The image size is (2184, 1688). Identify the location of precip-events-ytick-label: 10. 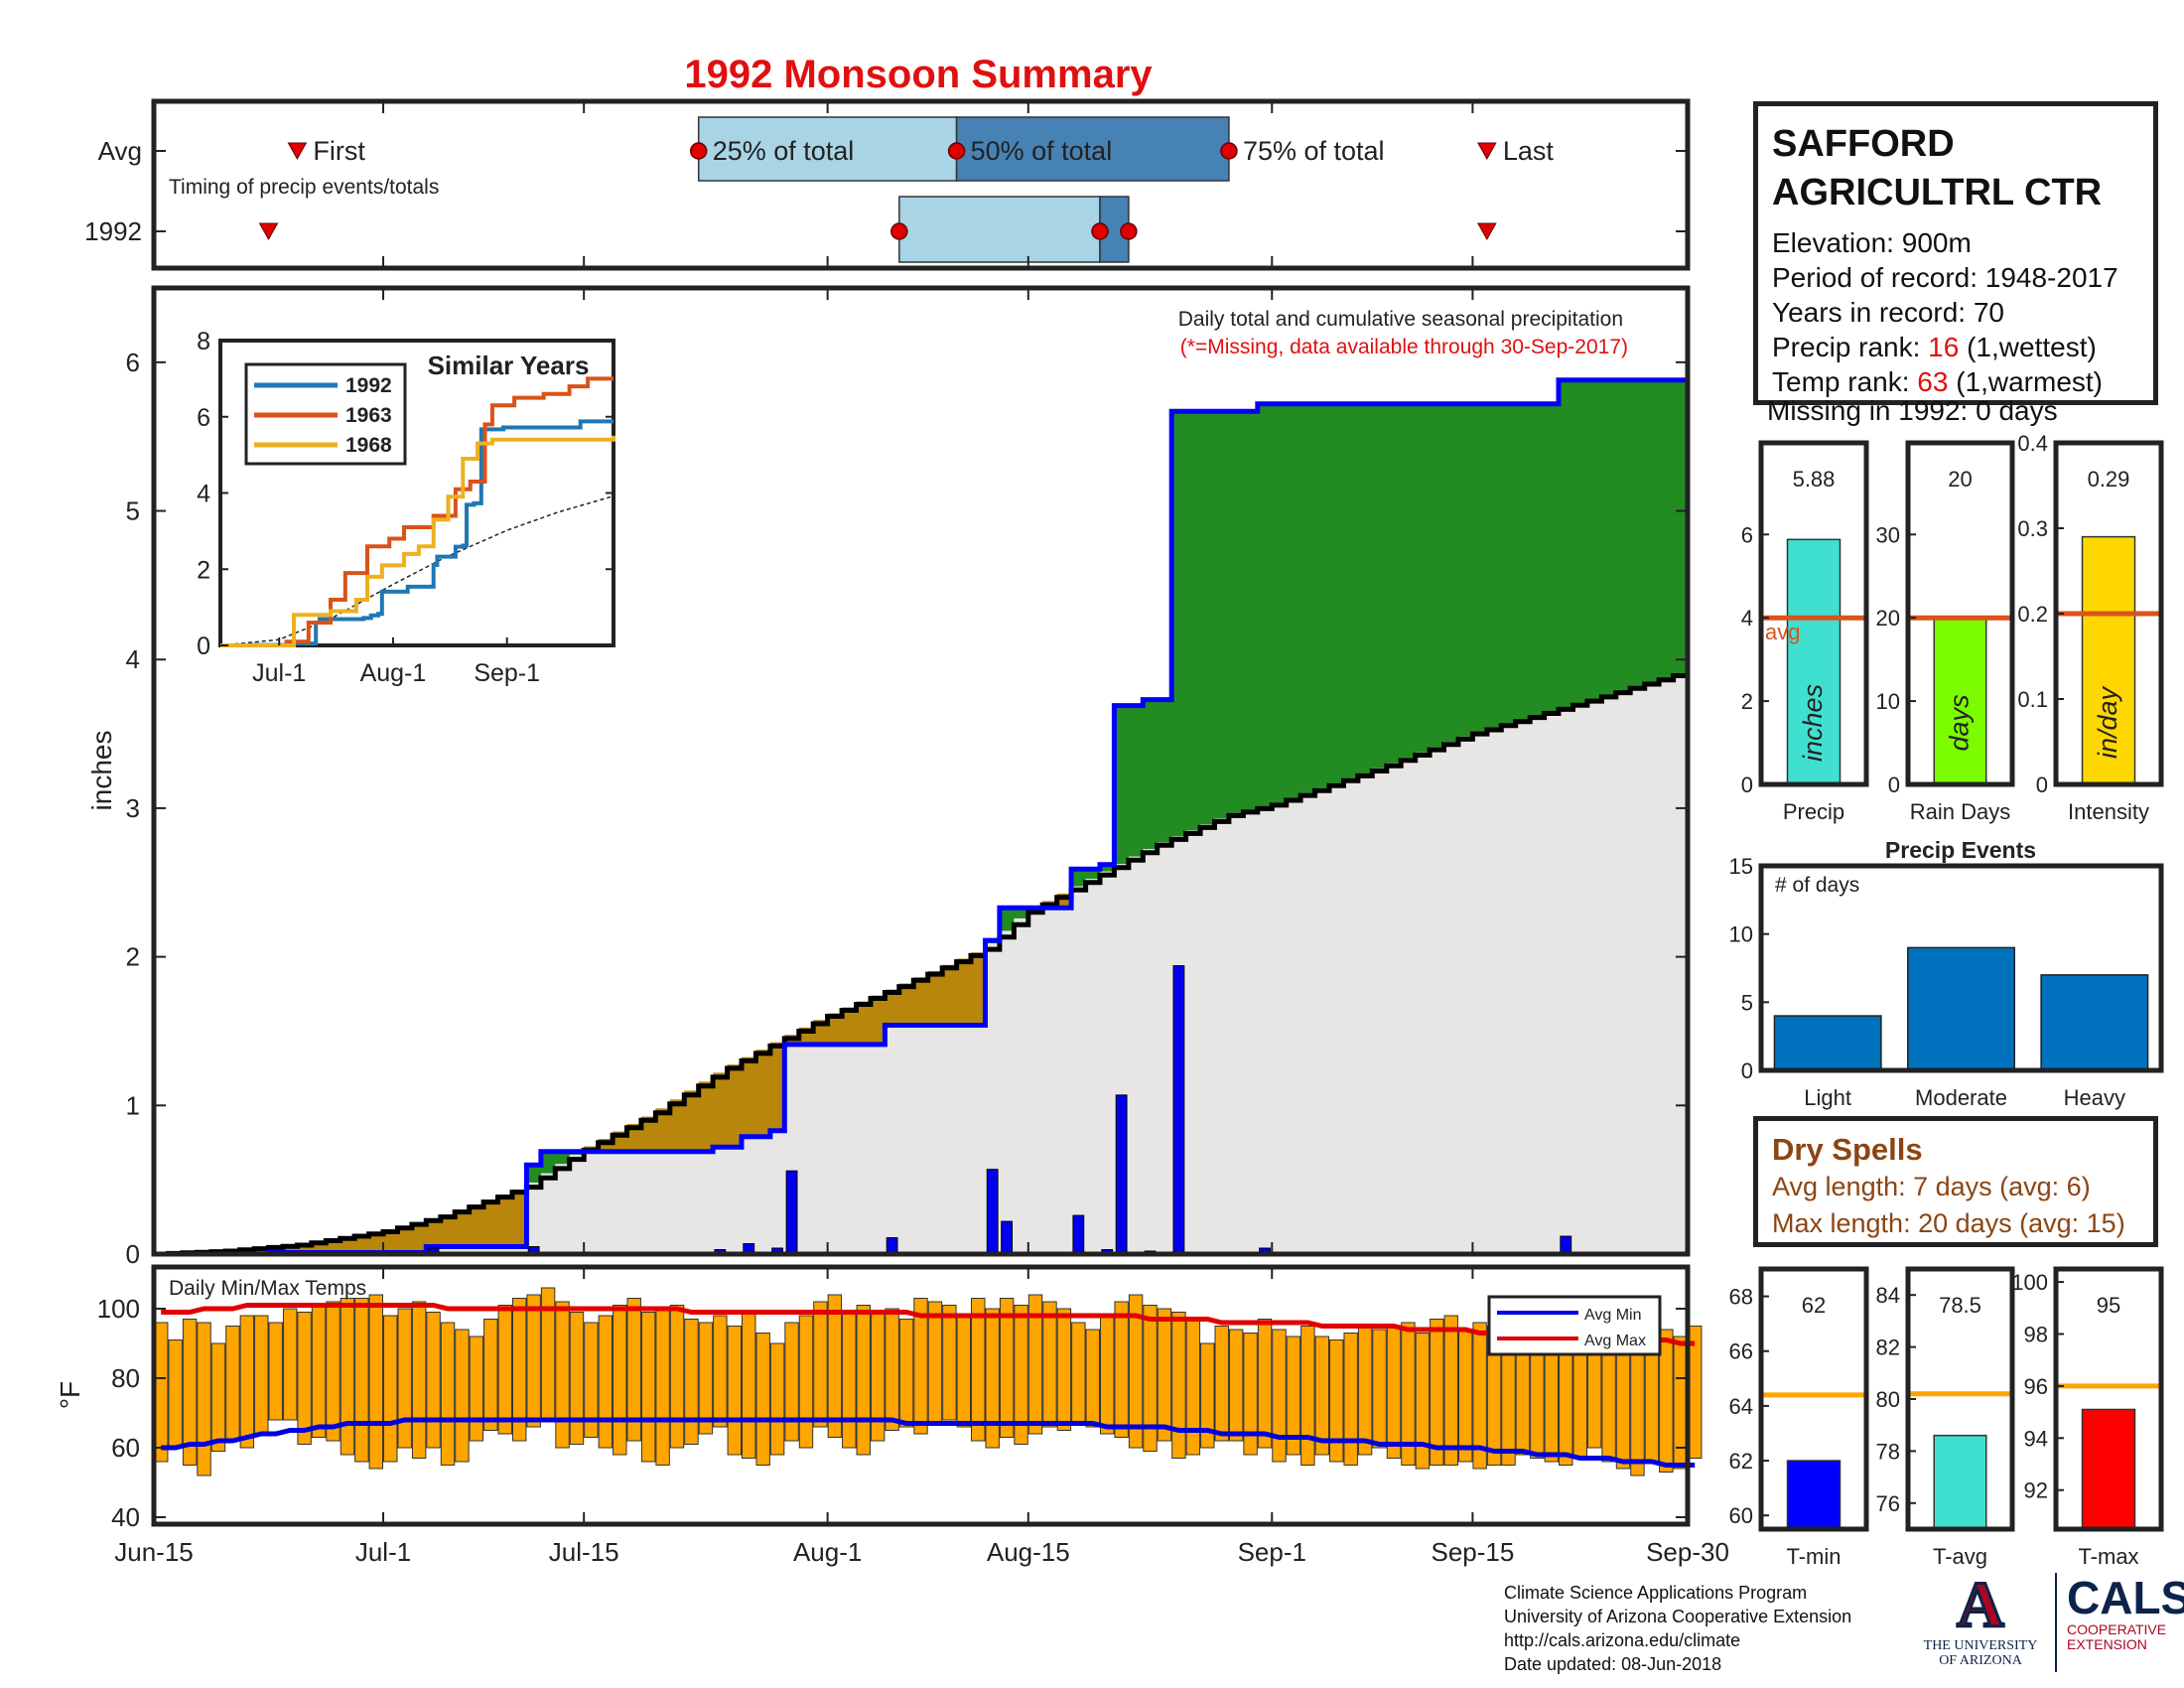
(1741, 934).